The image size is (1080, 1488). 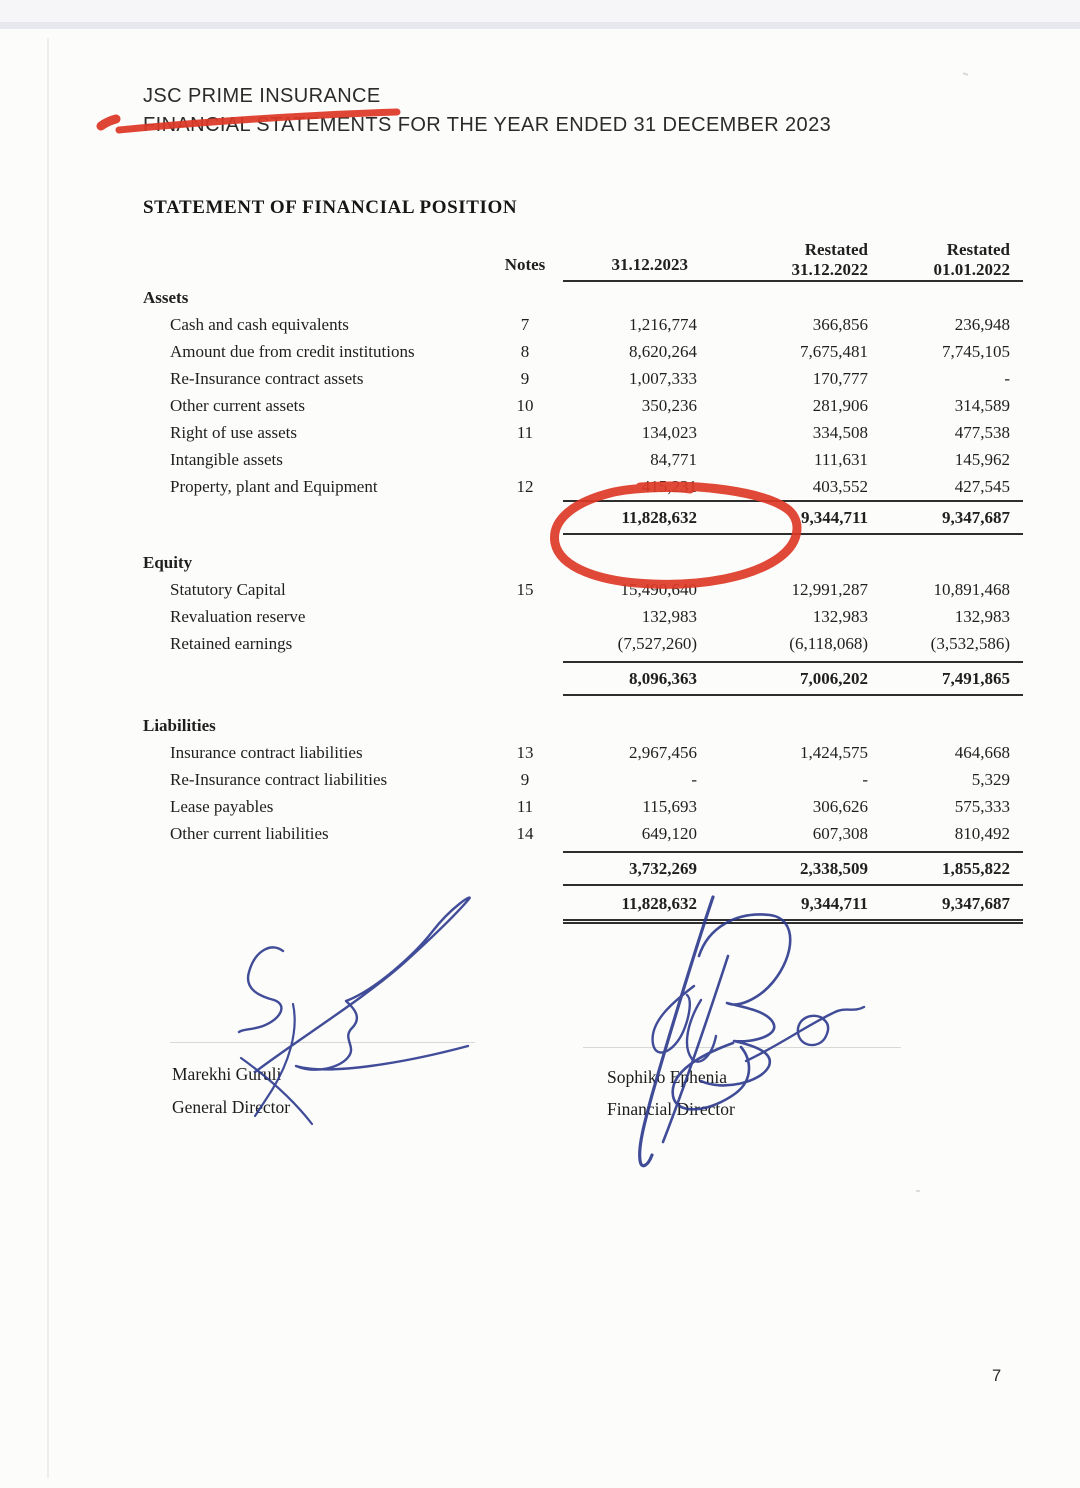 I want to click on grand-total-band: 11,828,632 9,344,711 9,347,687, so click(x=793, y=906).